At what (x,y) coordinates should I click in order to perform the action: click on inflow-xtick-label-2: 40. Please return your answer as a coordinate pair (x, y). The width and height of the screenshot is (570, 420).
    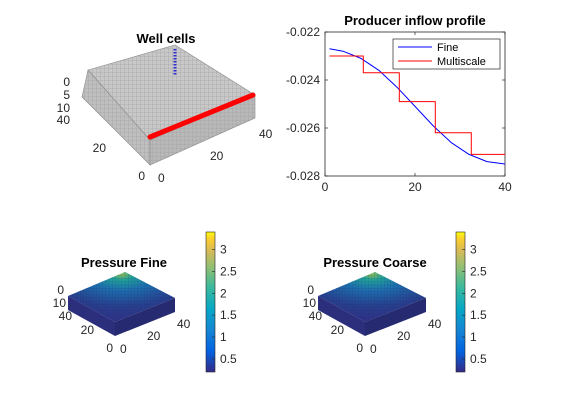
    Looking at the image, I should click on (505, 187).